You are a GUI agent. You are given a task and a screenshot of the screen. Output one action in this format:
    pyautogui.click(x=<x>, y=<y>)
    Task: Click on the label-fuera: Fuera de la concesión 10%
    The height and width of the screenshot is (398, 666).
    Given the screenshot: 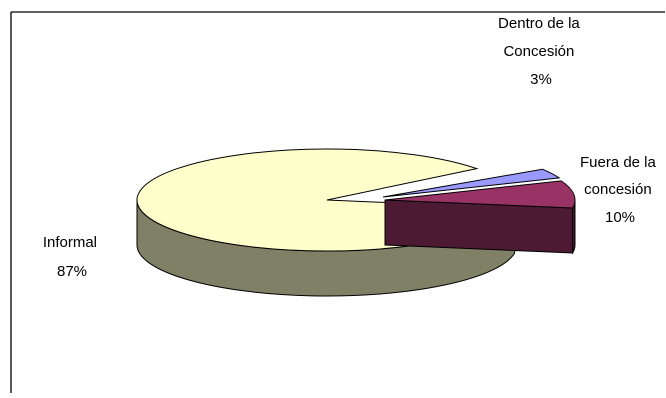 What is the action you would take?
    pyautogui.click(x=620, y=190)
    